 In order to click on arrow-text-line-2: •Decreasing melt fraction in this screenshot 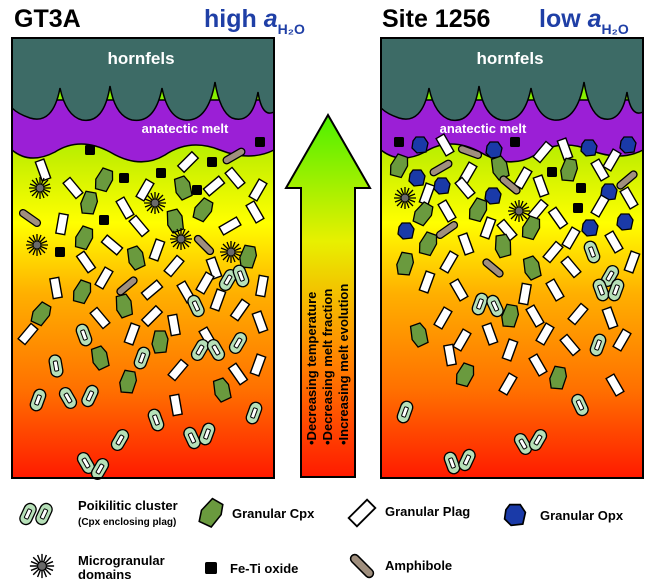, I will do `click(327, 367)`.